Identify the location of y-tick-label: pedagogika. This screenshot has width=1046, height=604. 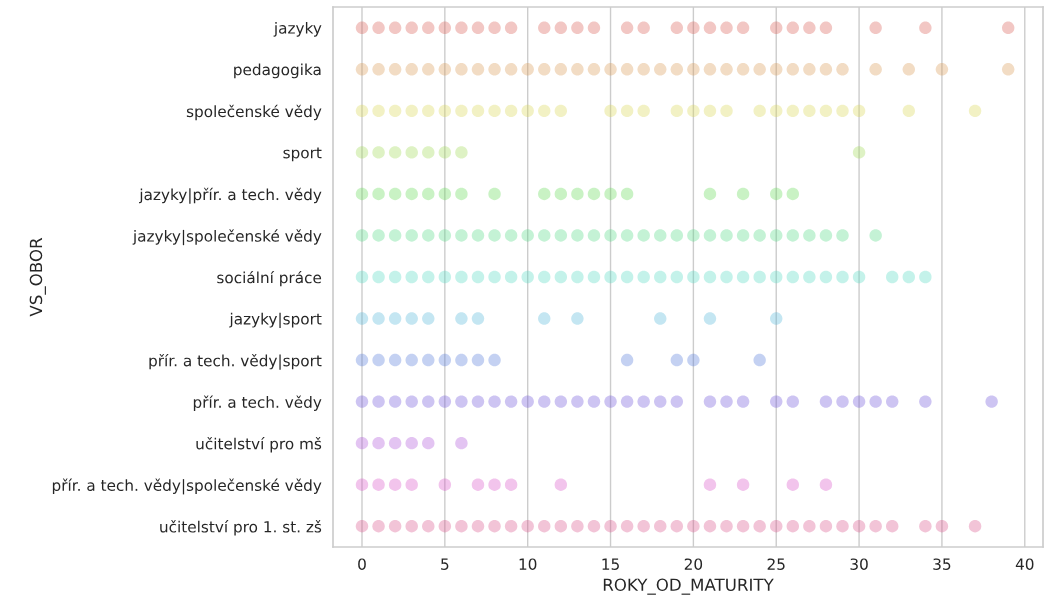
(277, 71).